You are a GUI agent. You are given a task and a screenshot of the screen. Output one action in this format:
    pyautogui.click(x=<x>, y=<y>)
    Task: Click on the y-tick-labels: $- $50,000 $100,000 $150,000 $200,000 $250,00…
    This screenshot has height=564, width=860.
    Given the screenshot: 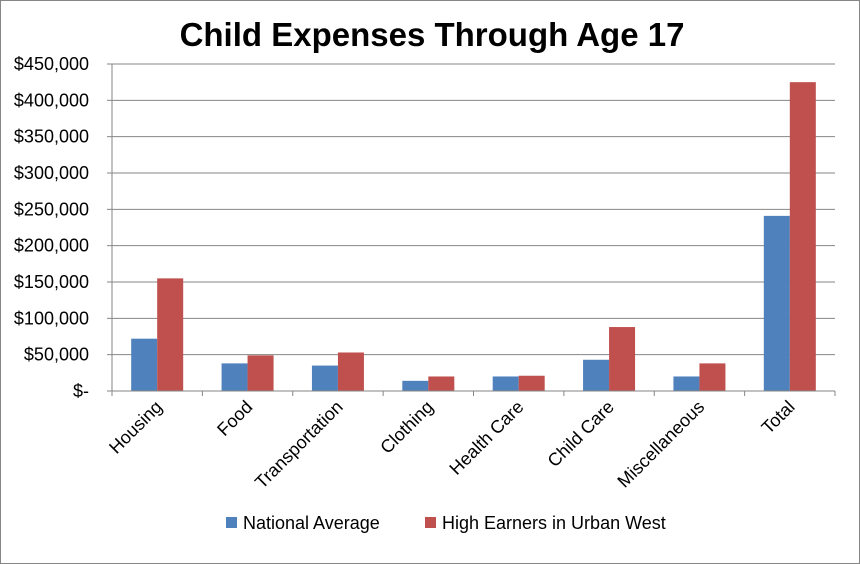 What is the action you would take?
    pyautogui.click(x=51, y=227)
    